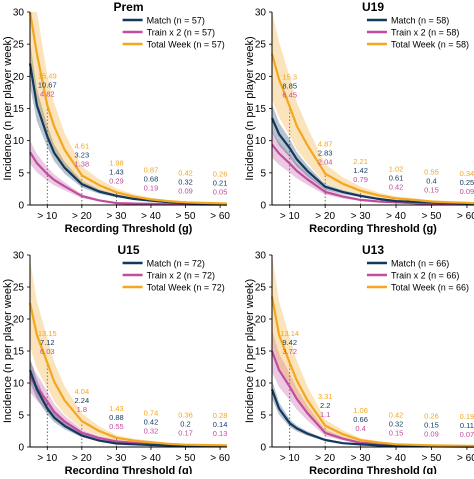 This screenshot has width=474, height=479. What do you see at coordinates (430, 288) in the screenshot?
I see `legend-label: Total Week (n = 66)` at bounding box center [430, 288].